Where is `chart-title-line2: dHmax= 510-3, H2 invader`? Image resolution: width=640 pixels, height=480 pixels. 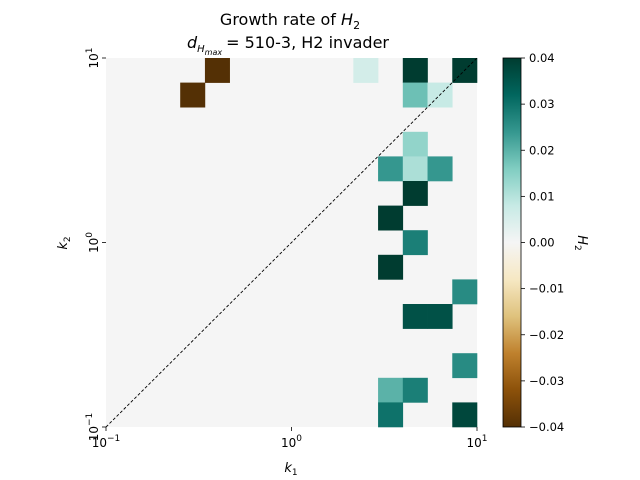
chart-title-line2: dHmax= 510-3, H2 invader is located at coordinates (288, 45).